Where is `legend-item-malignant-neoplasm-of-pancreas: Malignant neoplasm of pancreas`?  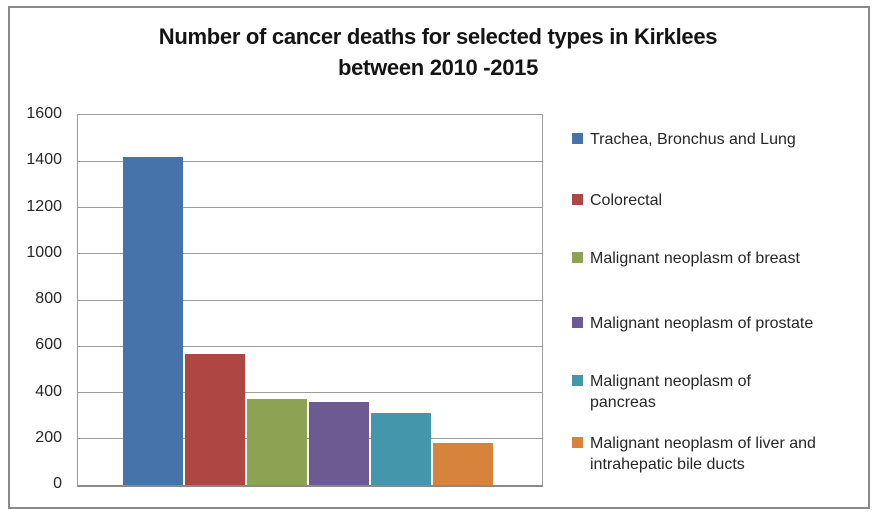
legend-item-malignant-neoplasm-of-pancreas: Malignant neoplasm of pancreas is located at coordinates (661, 392).